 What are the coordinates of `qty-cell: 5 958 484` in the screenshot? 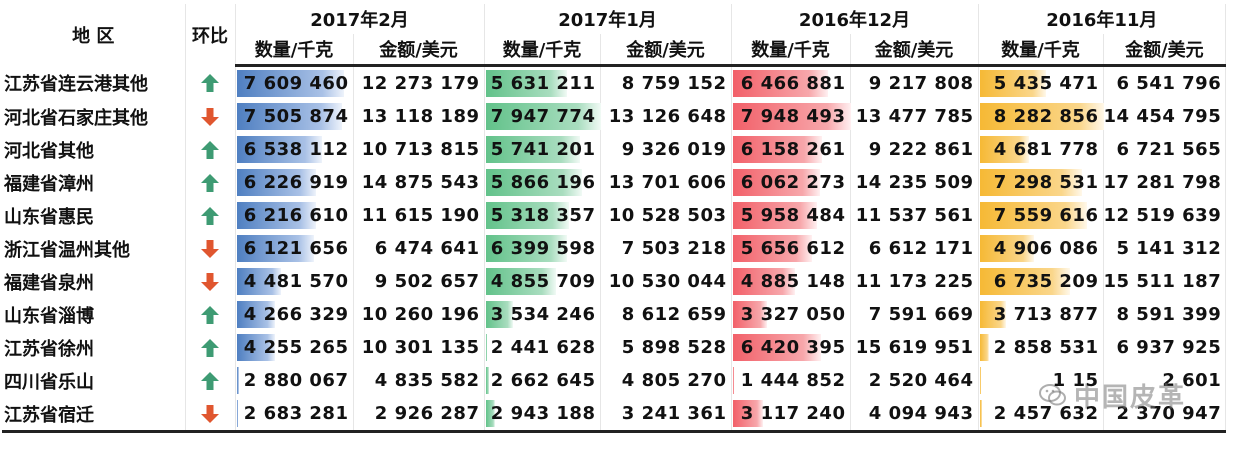 It's located at (791, 215).